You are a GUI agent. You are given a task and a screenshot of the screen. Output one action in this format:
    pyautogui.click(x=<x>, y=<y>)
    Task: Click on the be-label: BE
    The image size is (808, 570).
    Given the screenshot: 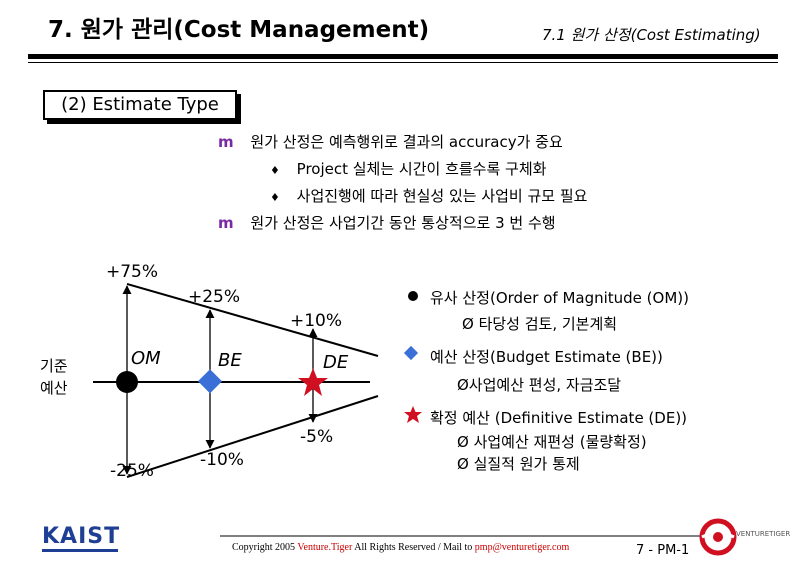 What is the action you would take?
    pyautogui.click(x=230, y=360)
    